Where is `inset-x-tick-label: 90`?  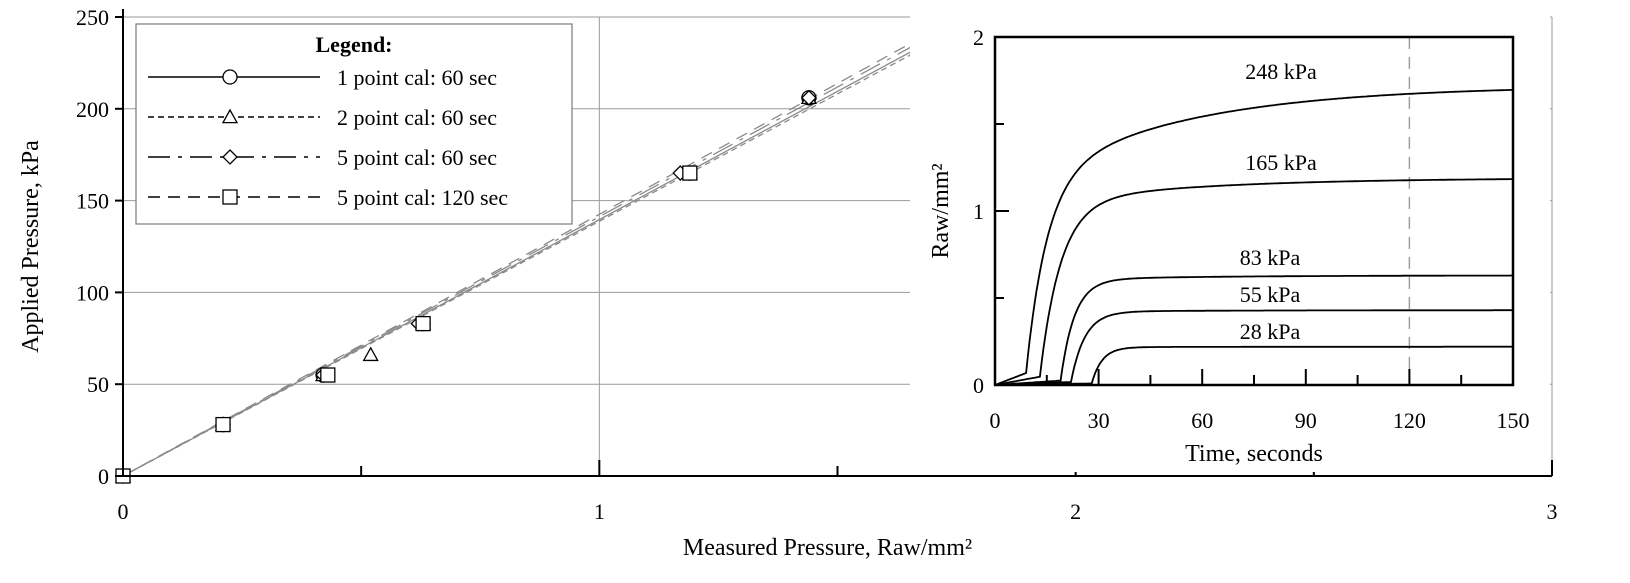 inset-x-tick-label: 90 is located at coordinates (1306, 420).